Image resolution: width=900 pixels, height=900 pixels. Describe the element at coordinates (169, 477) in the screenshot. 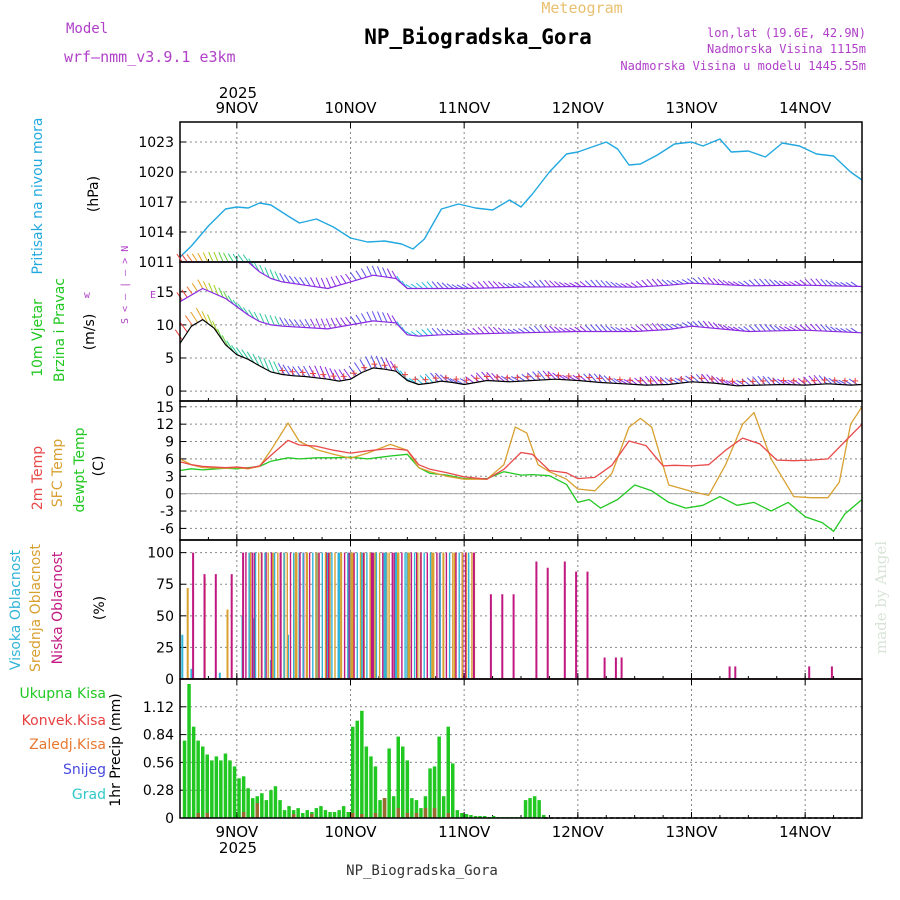

I see `y-tick-label: 3` at that location.